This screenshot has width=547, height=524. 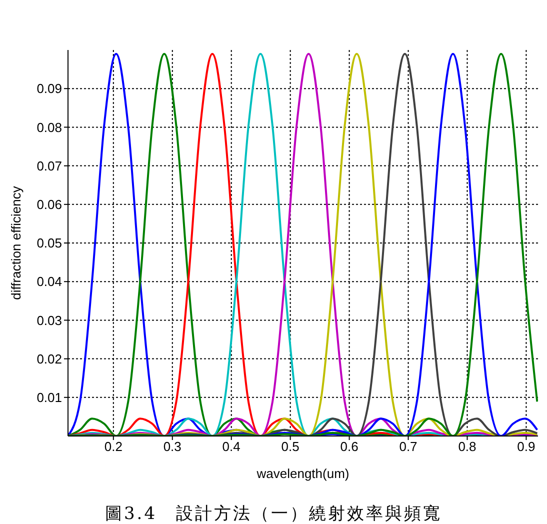 What do you see at coordinates (49, 398) in the screenshot?
I see `y-tick-label: 0.01` at bounding box center [49, 398].